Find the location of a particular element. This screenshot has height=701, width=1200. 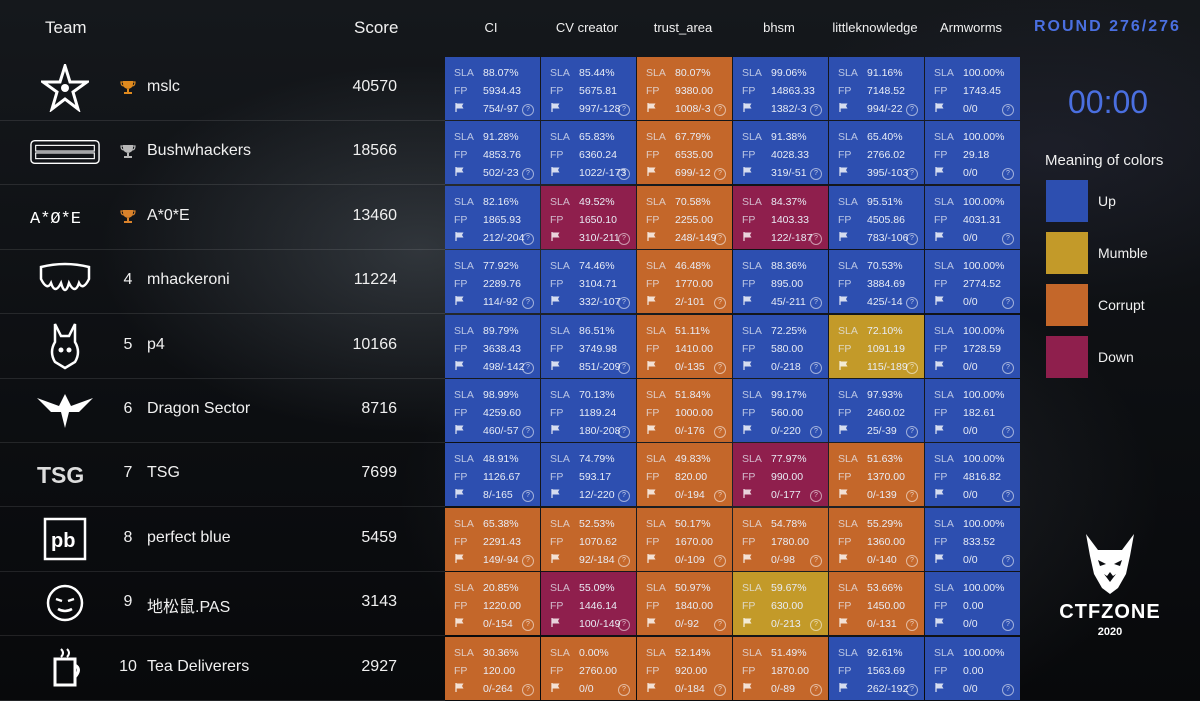

service-cell: SLA 46.48% FP 1770.00 2/-101? is located at coordinates (684, 282).